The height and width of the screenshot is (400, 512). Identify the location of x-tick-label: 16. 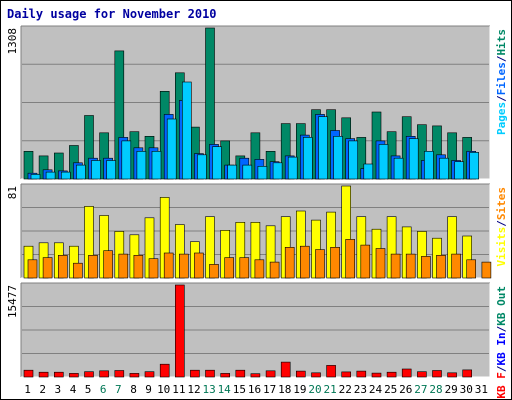
(254, 389).